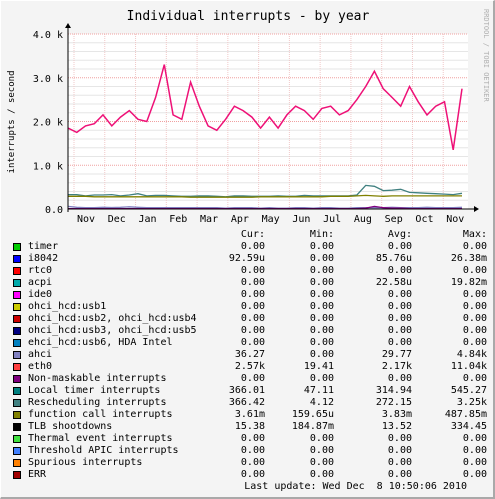  What do you see at coordinates (468, 426) in the screenshot?
I see `legend-max-value: 334.45` at bounding box center [468, 426].